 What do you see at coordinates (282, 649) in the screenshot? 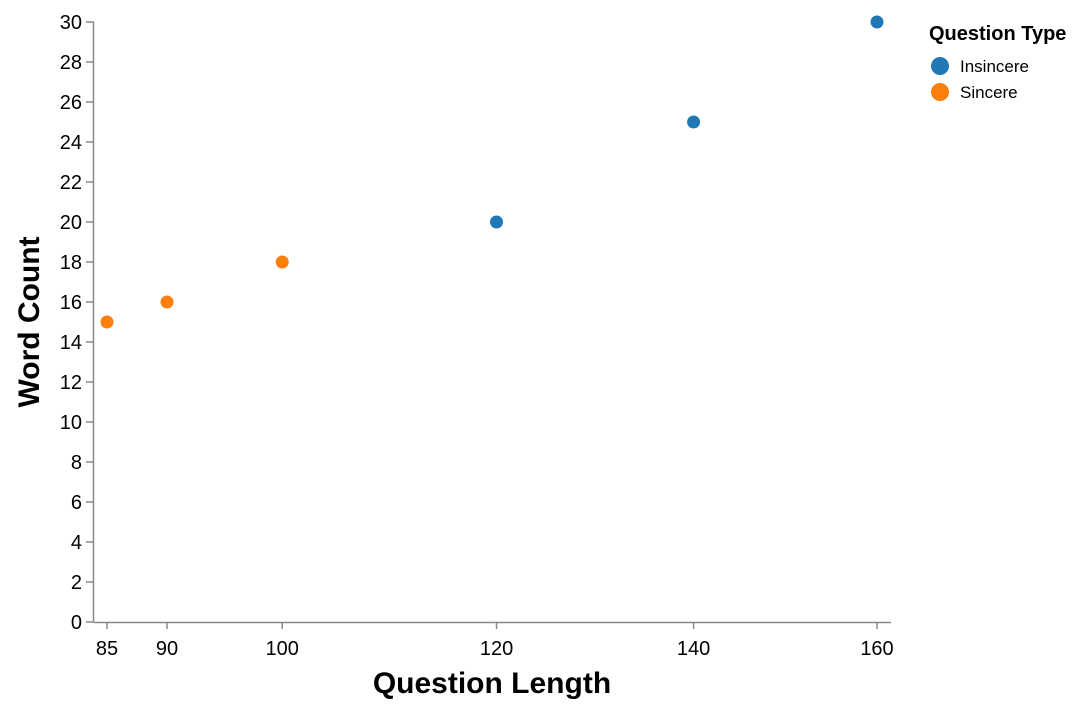
I see `x-tick-label: 100` at bounding box center [282, 649].